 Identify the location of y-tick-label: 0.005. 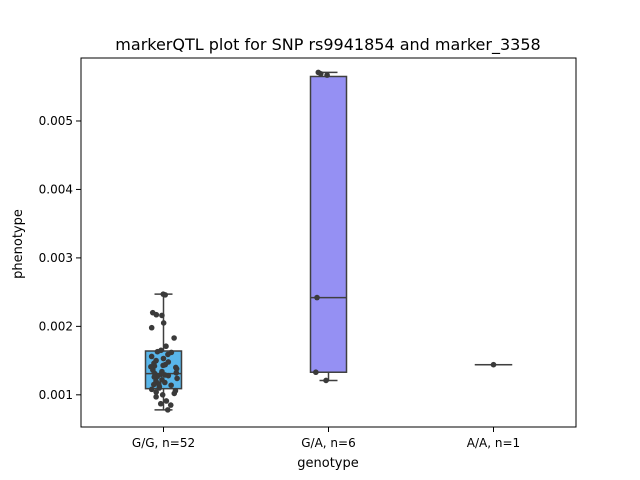
(56, 121).